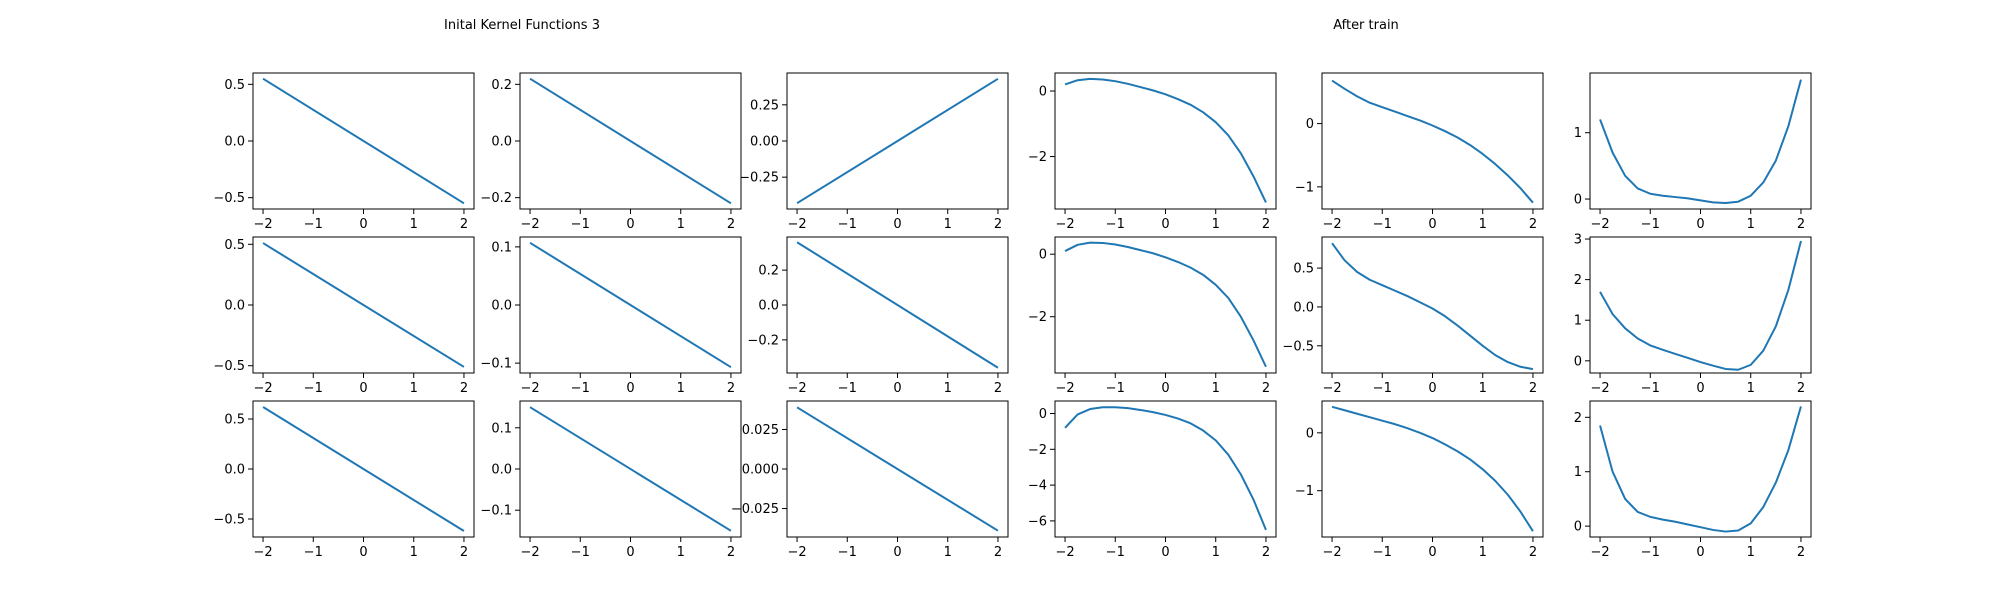  I want to click on x-tick-label-r3c4-0: −2, so click(1064, 552).